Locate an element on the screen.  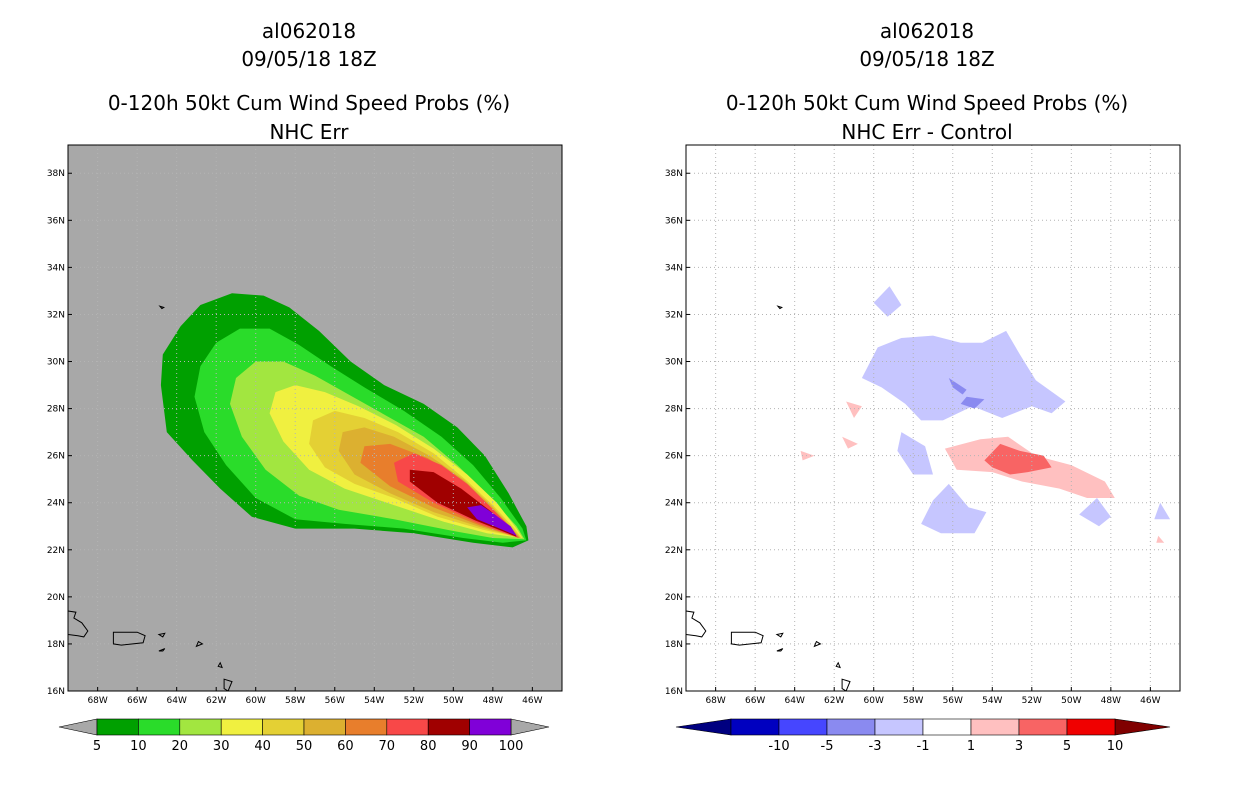
x-tick-label: 46W is located at coordinates (532, 701).